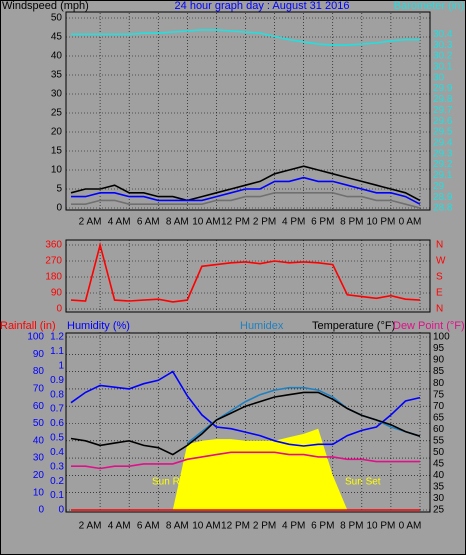 Image resolution: width=466 pixels, height=555 pixels. I want to click on y2-tick-label: 29.9, so click(443, 88).